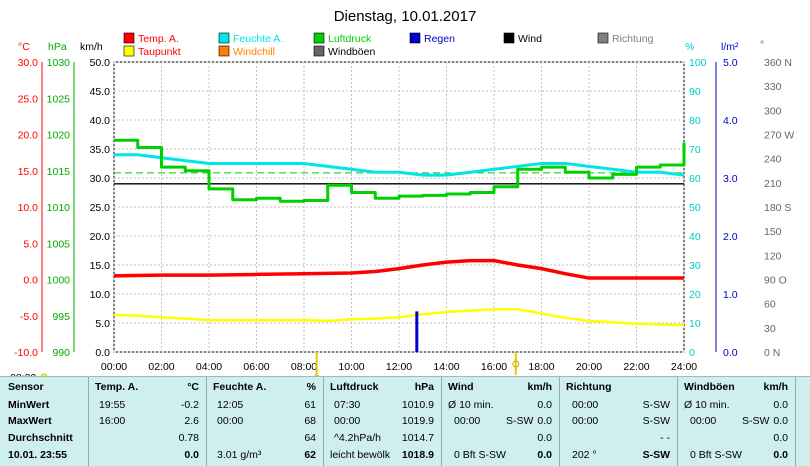 The height and width of the screenshot is (466, 810). I want to click on humidity-tick-label: 30, so click(695, 266).